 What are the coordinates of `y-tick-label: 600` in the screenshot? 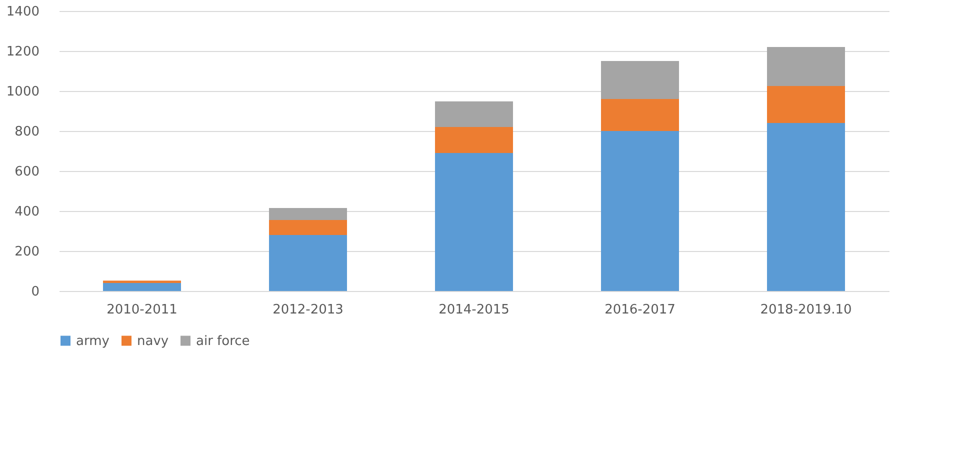 It's located at (27, 172).